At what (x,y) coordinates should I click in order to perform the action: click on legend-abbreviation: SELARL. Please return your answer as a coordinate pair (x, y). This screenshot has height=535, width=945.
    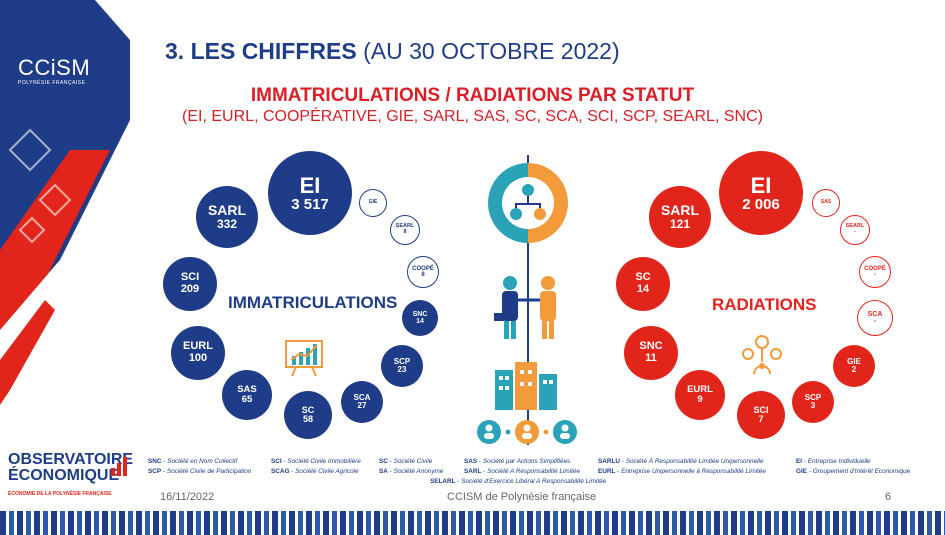
    Looking at the image, I should click on (443, 481).